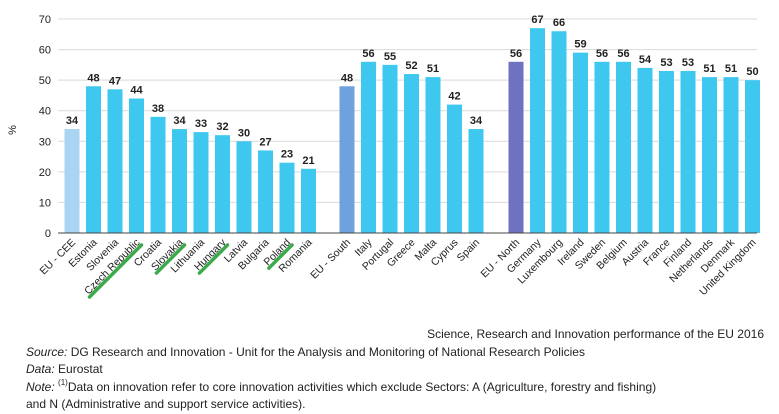 The height and width of the screenshot is (414, 779). Describe the element at coordinates (559, 23) in the screenshot. I see `data-label: 66` at that location.